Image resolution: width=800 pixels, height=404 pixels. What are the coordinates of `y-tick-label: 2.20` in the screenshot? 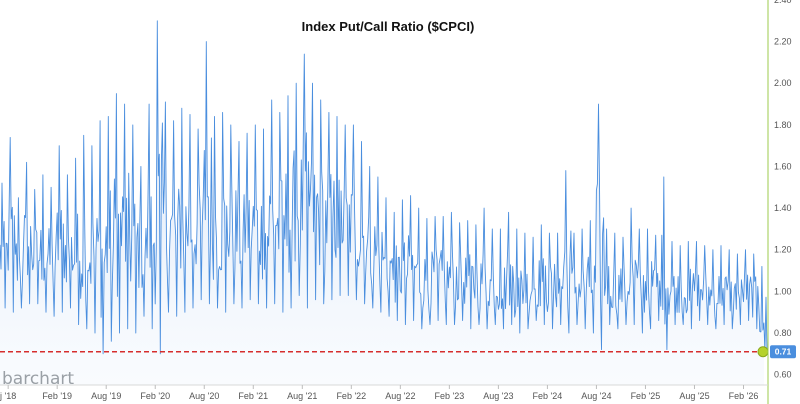 It's located at (783, 42).